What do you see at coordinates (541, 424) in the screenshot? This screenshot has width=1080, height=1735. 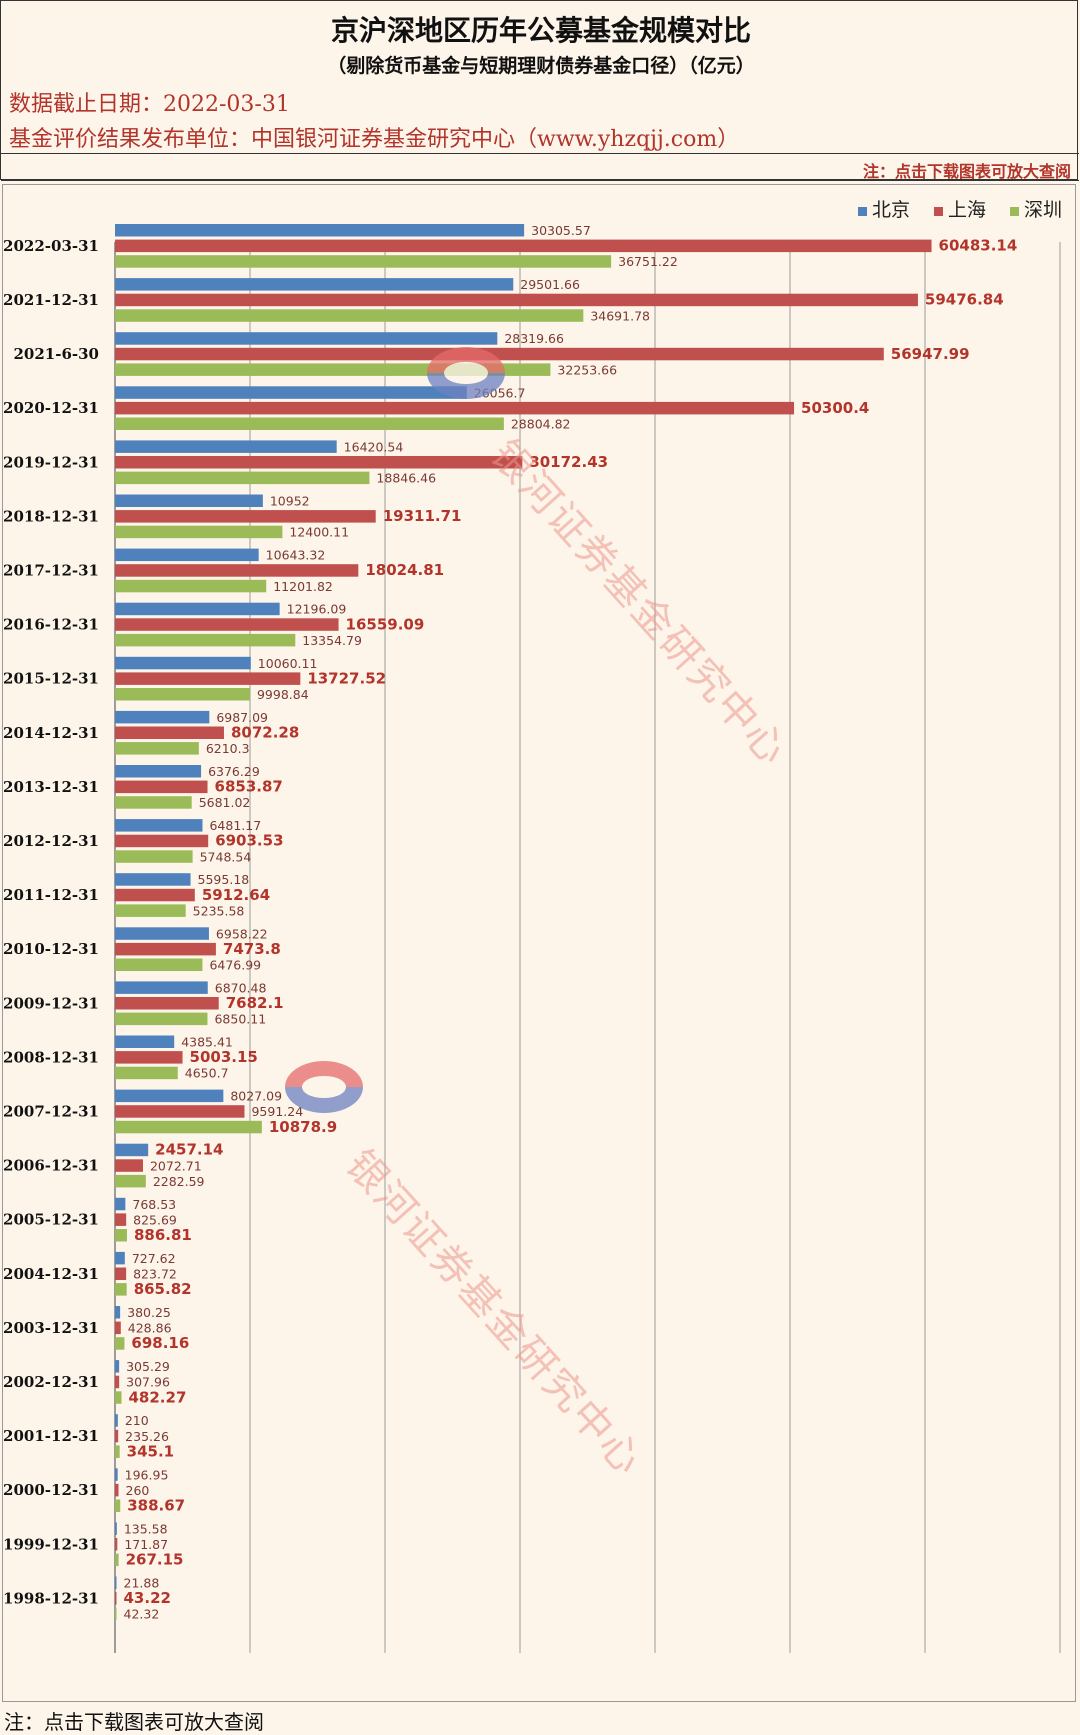 I see `data-label: 28804.82` at bounding box center [541, 424].